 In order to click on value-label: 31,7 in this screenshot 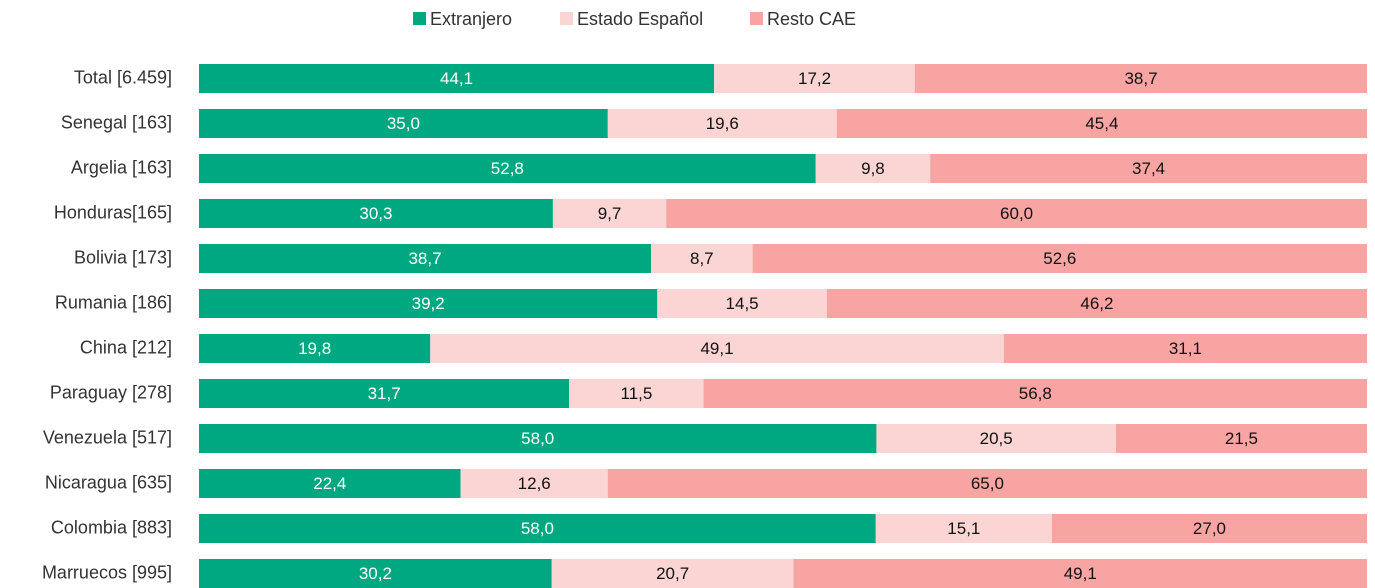, I will do `click(384, 393)`.